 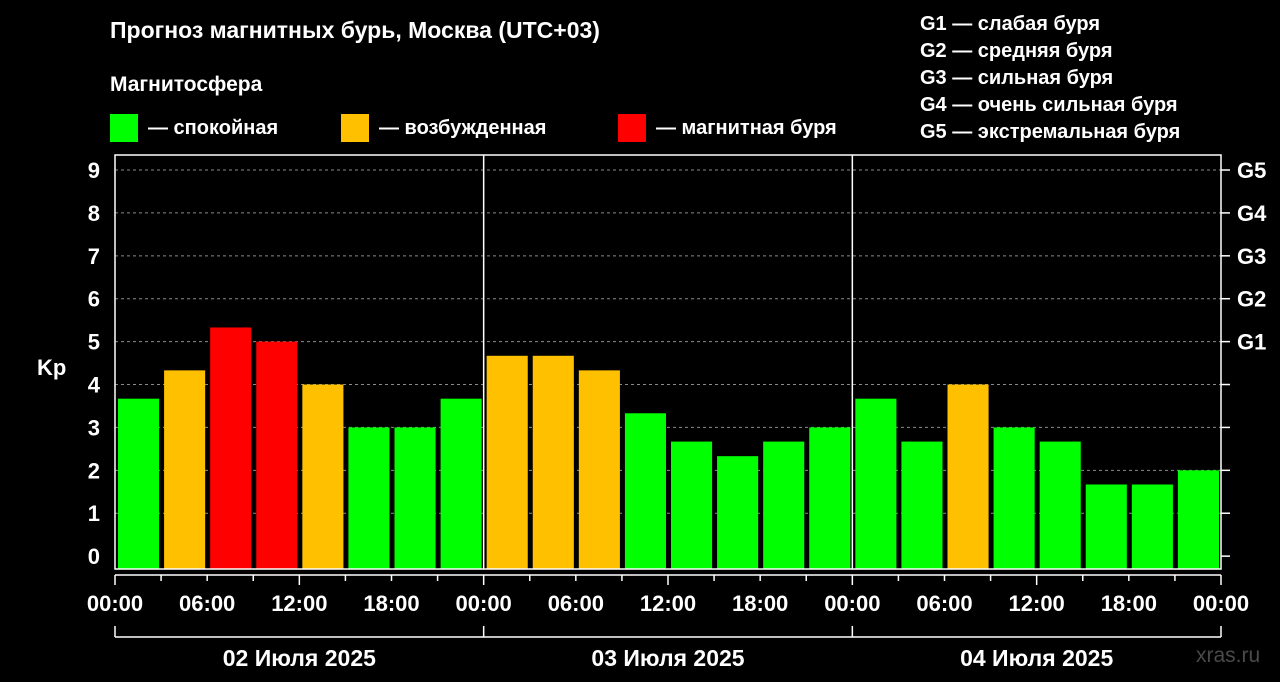 What do you see at coordinates (1251, 299) in the screenshot?
I see `g-level-label: G2` at bounding box center [1251, 299].